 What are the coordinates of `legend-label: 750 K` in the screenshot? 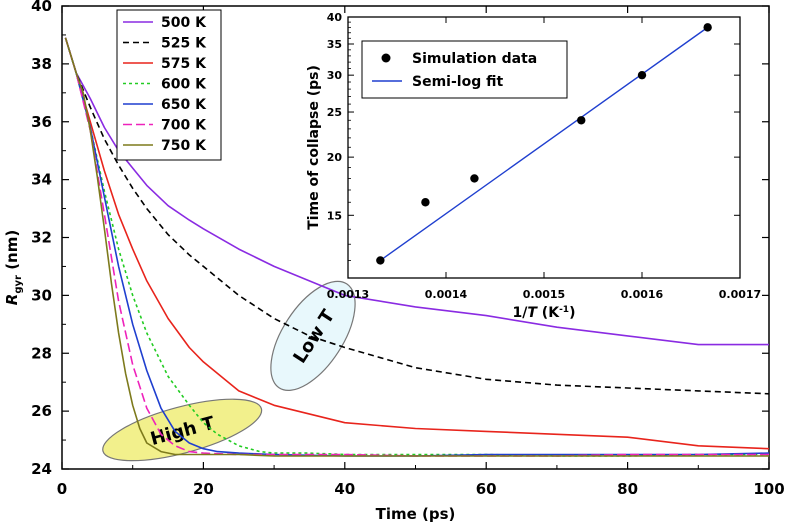 It's located at (184, 146).